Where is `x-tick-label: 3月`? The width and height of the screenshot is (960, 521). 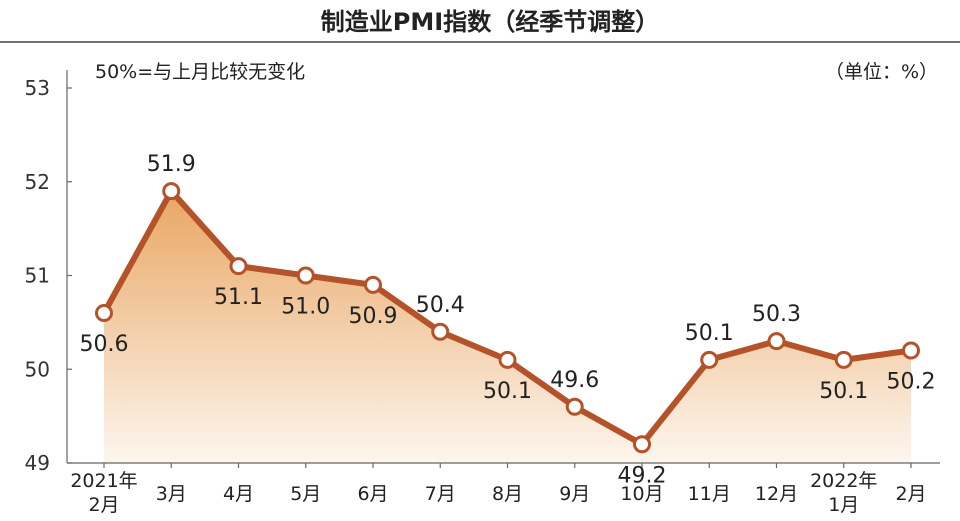 x-tick-label: 3月 is located at coordinates (171, 494).